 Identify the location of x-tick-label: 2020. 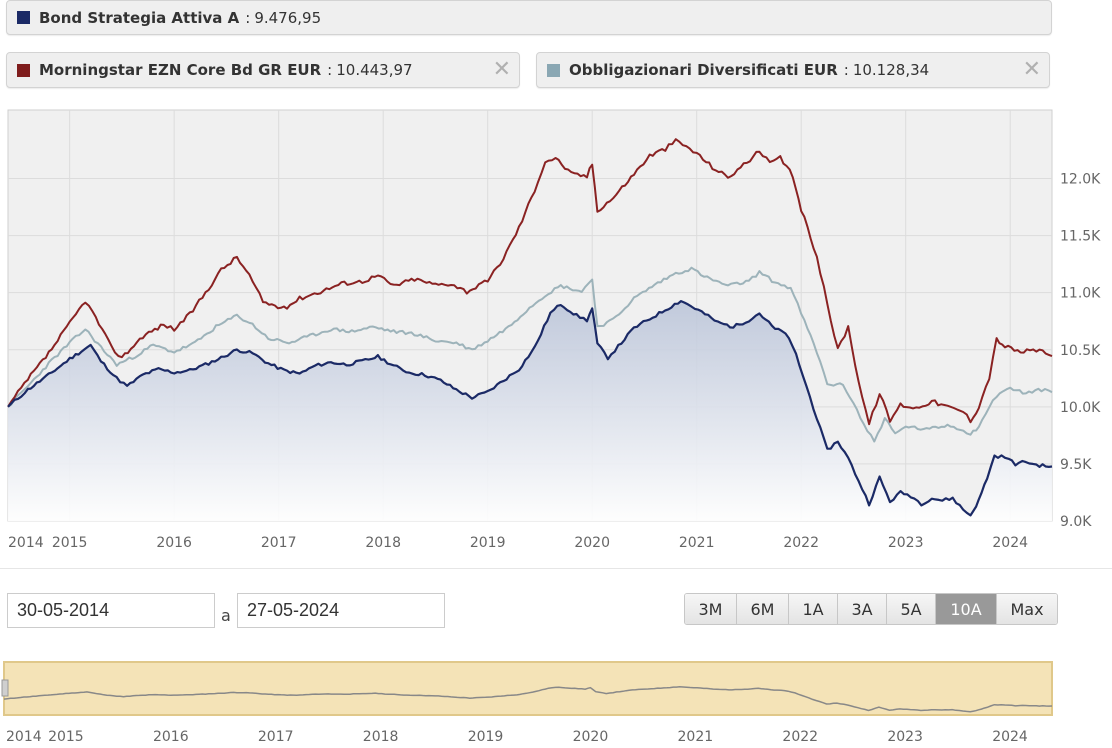
(592, 543).